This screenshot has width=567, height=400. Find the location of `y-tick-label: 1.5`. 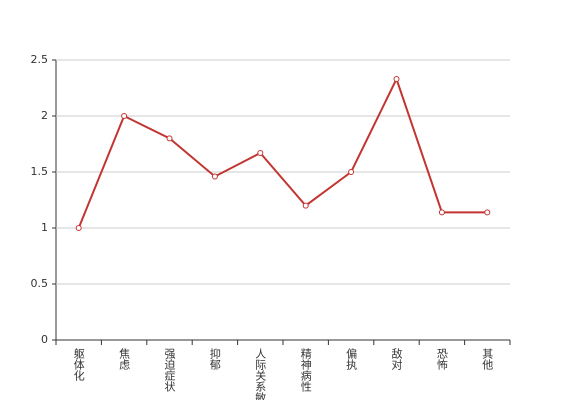

y-tick-label: 1.5 is located at coordinates (40, 171).